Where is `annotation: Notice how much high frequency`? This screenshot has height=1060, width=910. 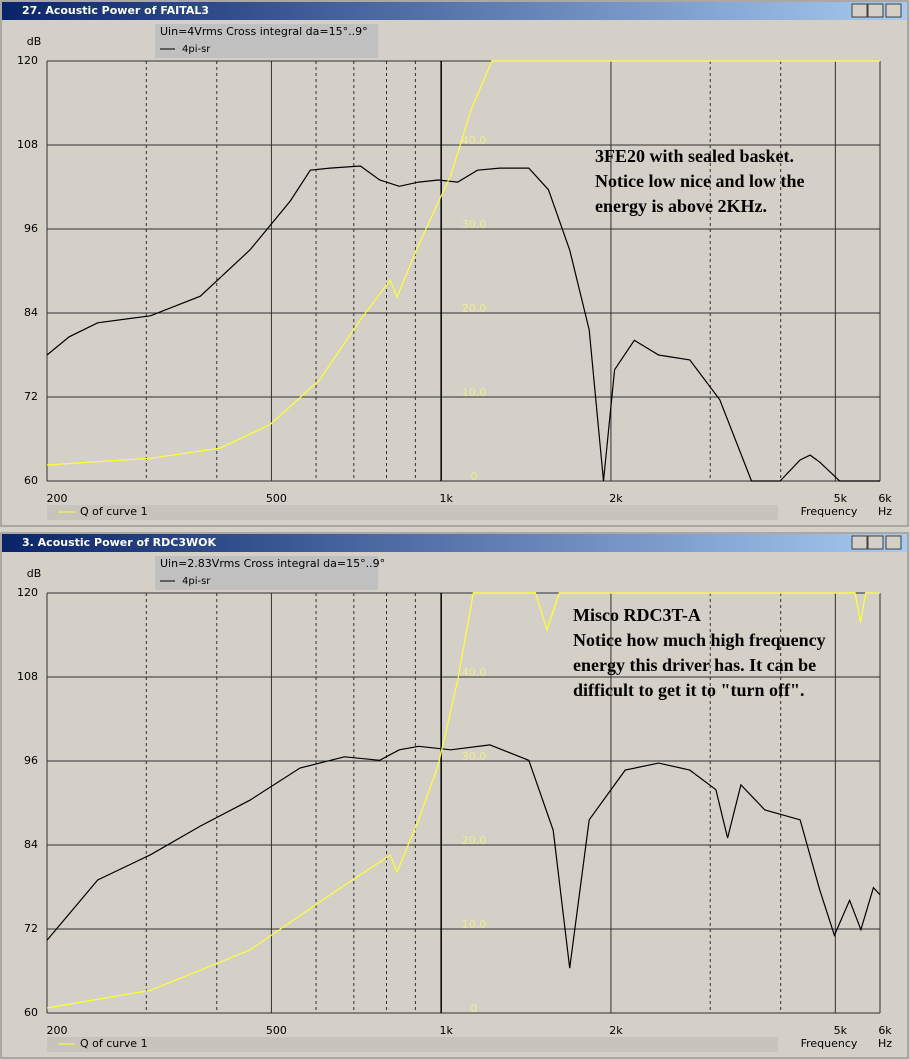 annotation: Notice how much high frequency is located at coordinates (699, 640).